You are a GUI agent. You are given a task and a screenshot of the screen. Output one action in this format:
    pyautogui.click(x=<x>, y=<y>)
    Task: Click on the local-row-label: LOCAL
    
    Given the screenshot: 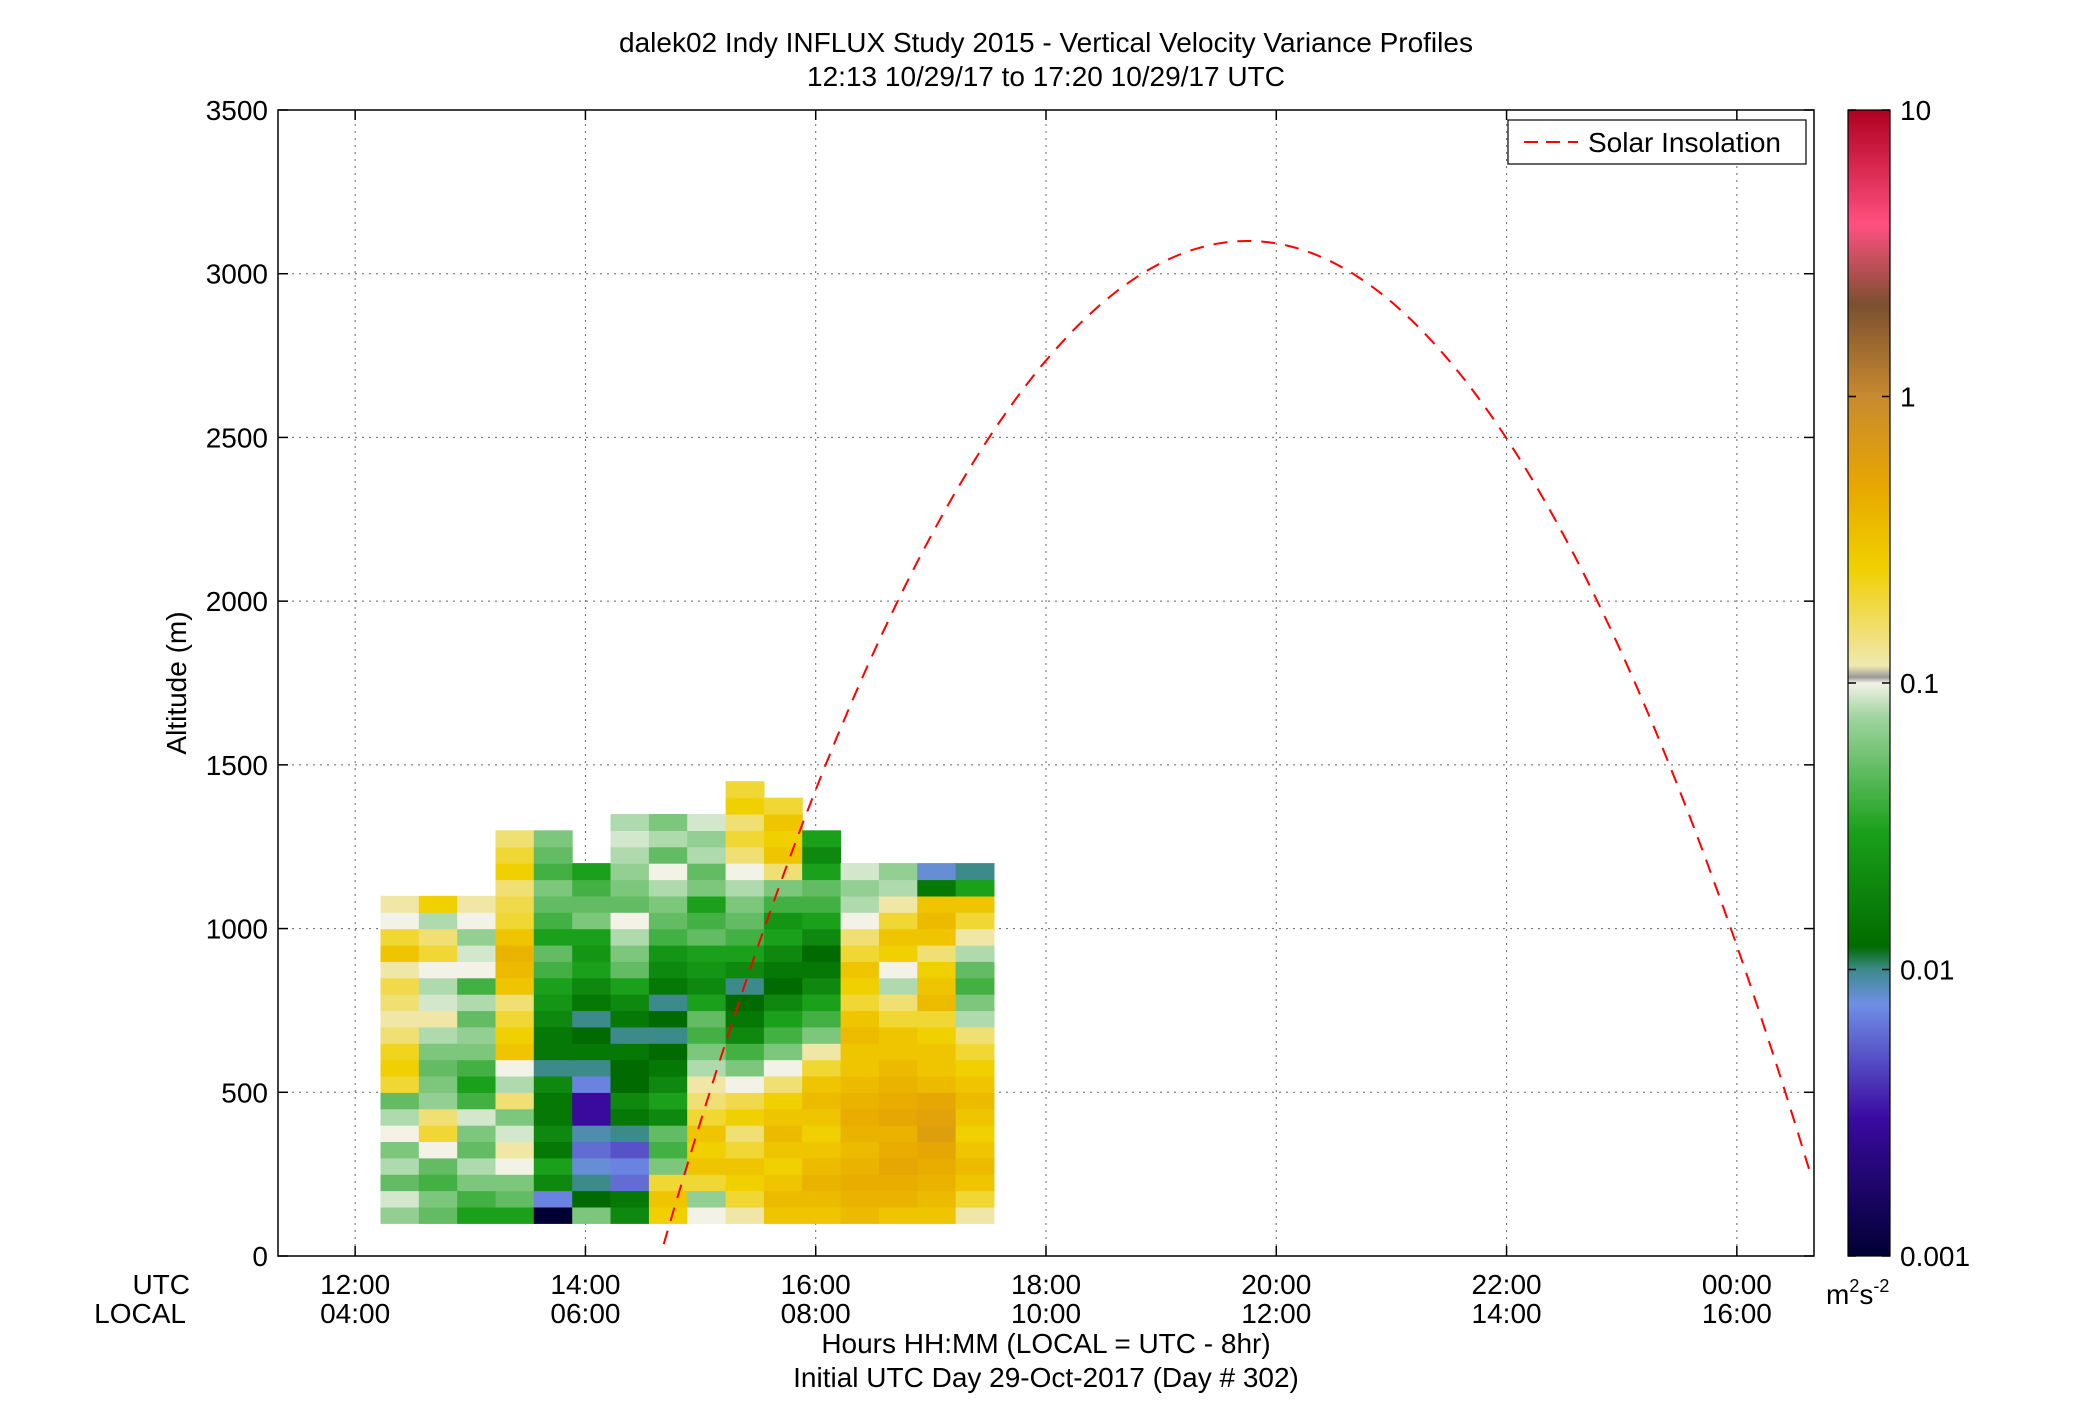 What is the action you would take?
    pyautogui.click(x=140, y=1313)
    